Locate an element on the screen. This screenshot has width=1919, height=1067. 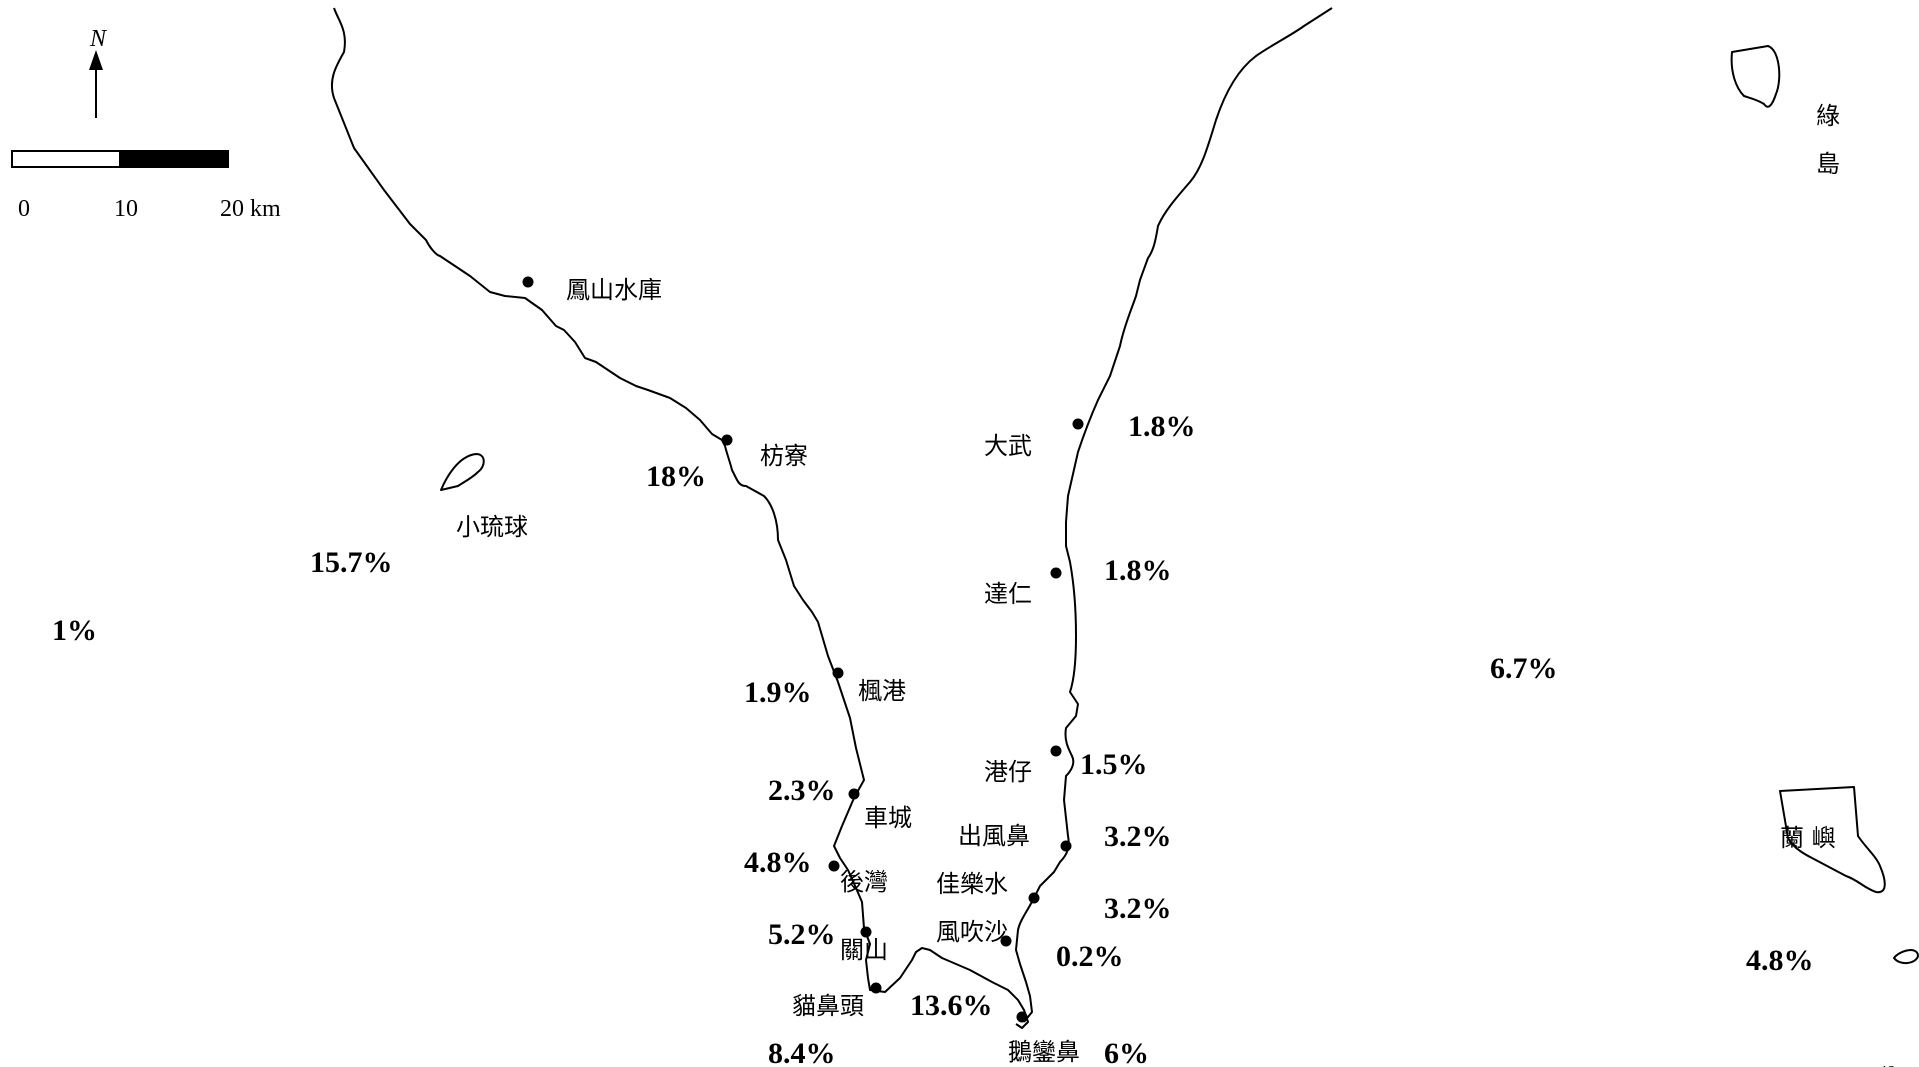
little-orchid-island-outline is located at coordinates (1906, 956).